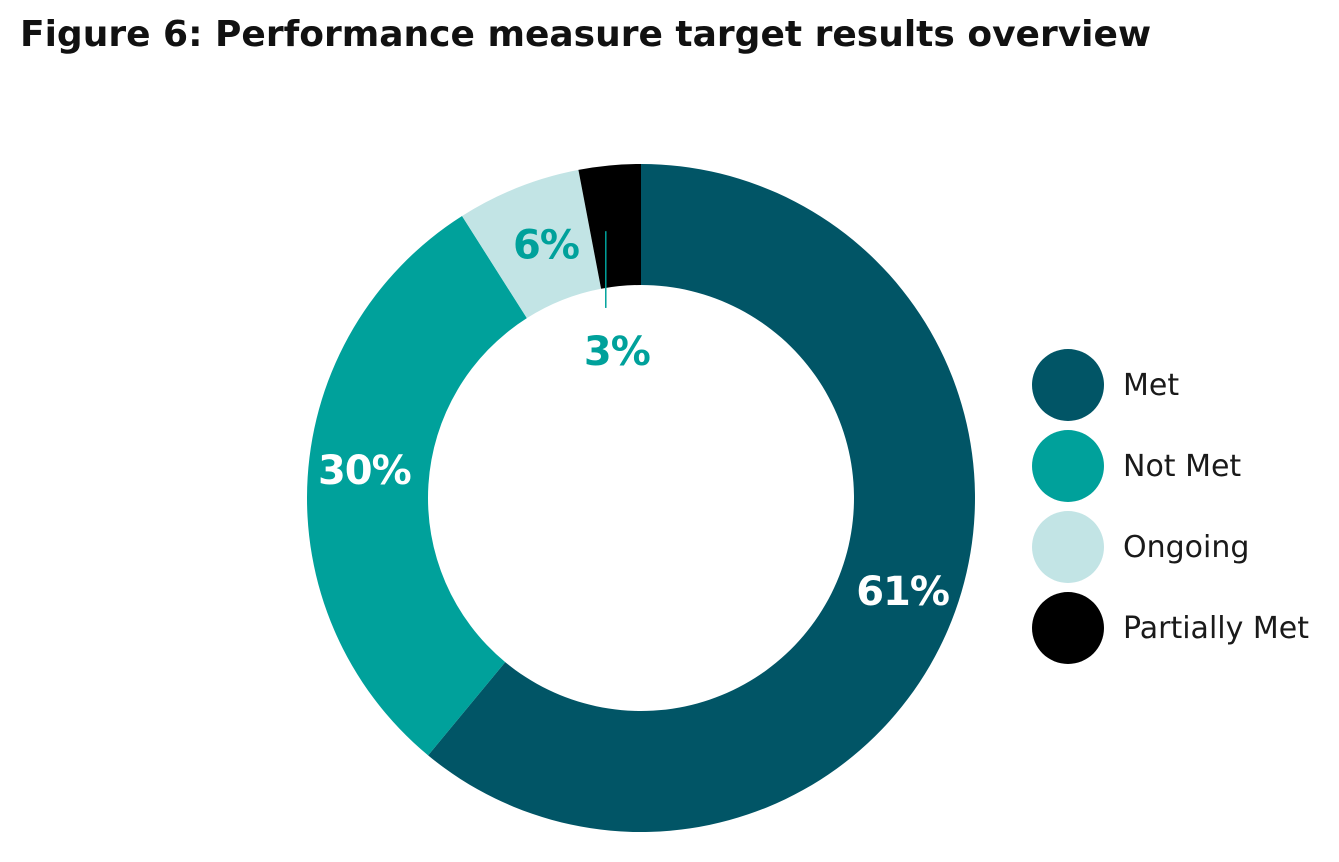 The width and height of the screenshot is (1339, 862). Describe the element at coordinates (1182, 466) in the screenshot. I see `legend-label-not-met: Not Met` at that location.